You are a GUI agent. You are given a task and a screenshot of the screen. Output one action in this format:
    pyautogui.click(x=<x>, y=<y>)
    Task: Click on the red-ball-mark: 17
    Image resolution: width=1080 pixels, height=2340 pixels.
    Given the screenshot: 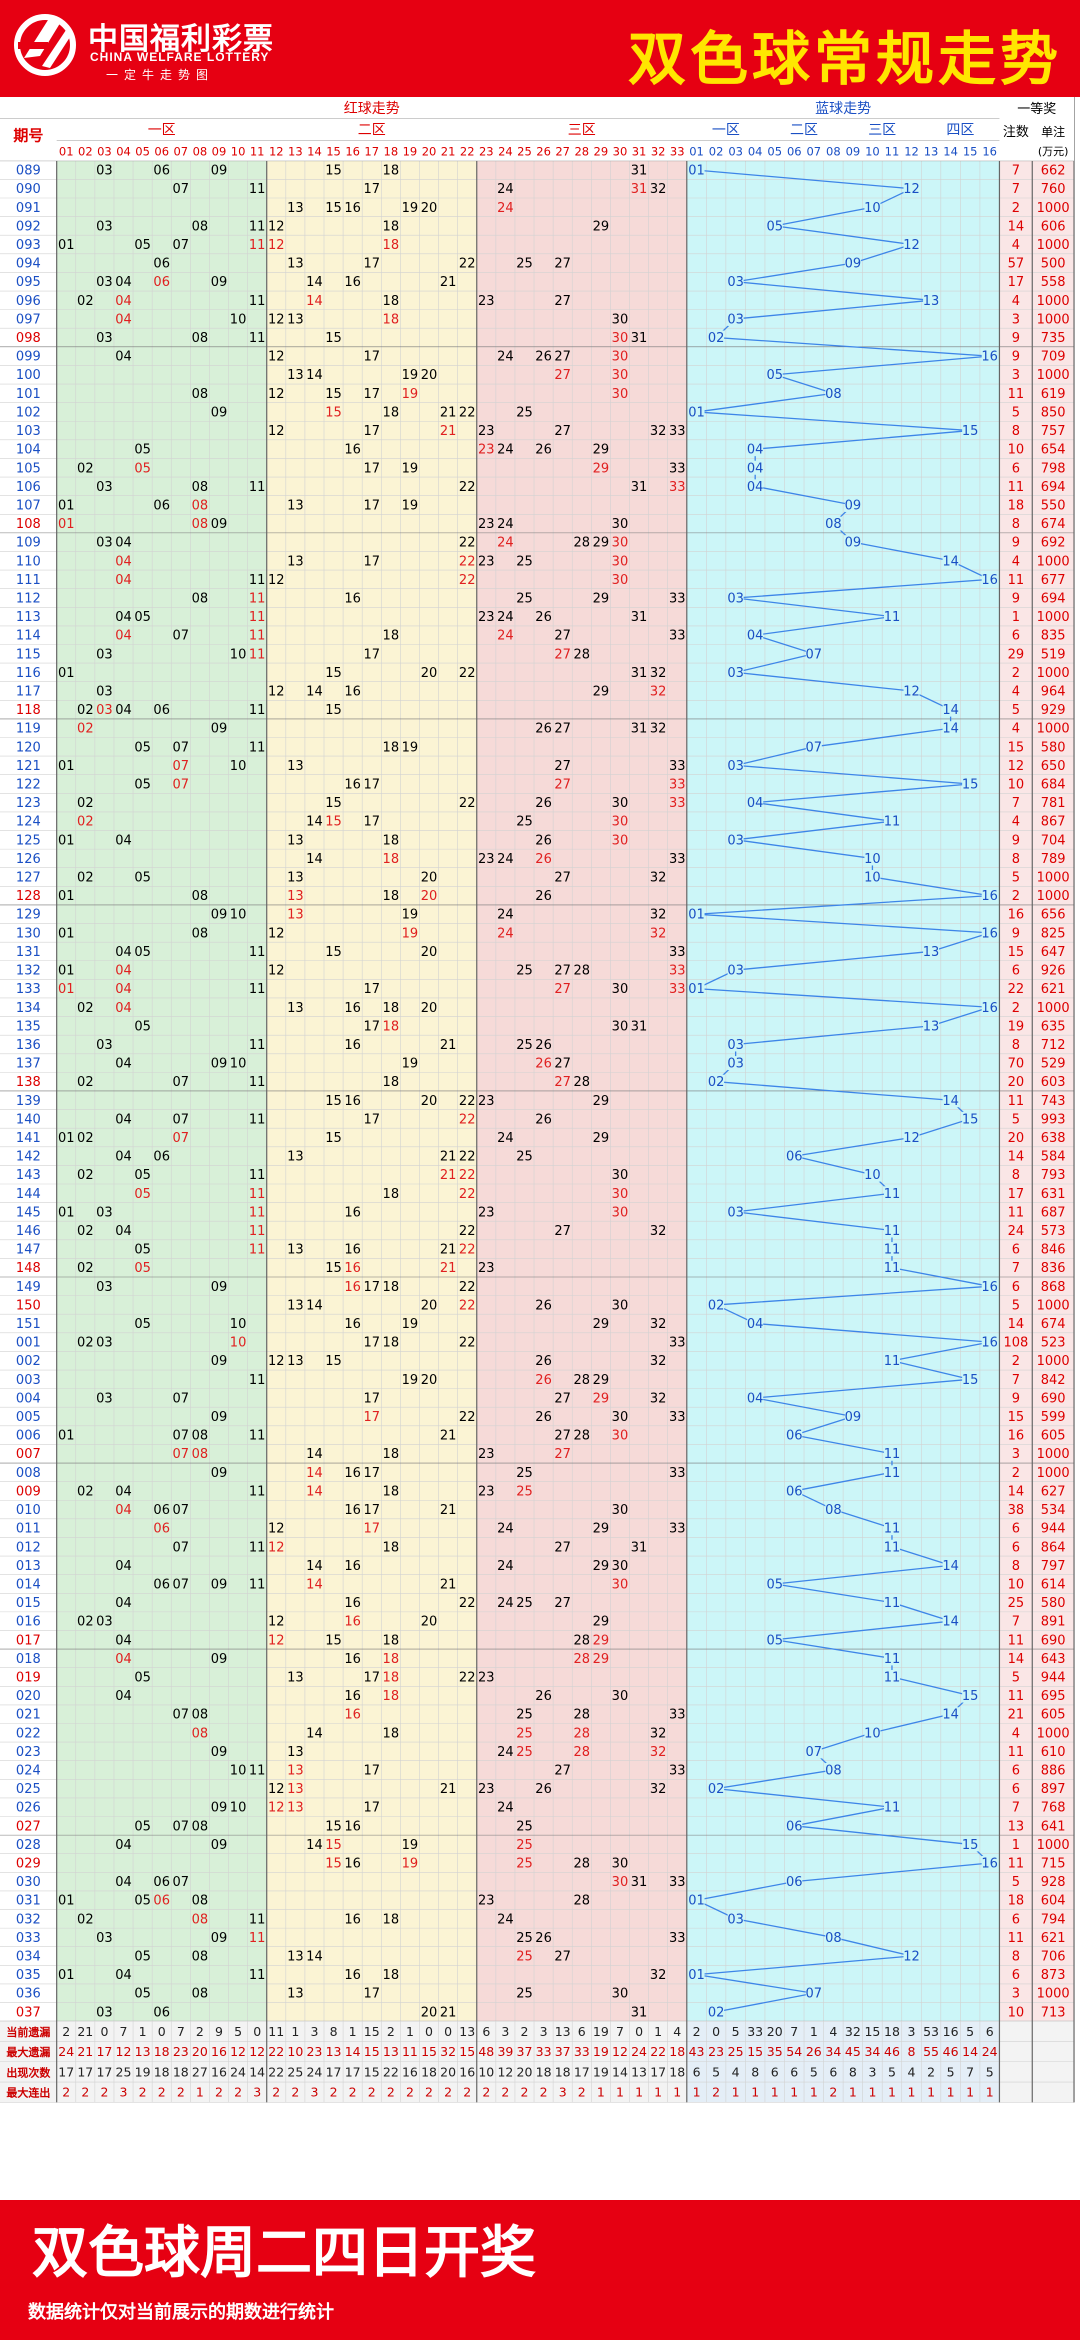 What is the action you would take?
    pyautogui.click(x=371, y=1343)
    